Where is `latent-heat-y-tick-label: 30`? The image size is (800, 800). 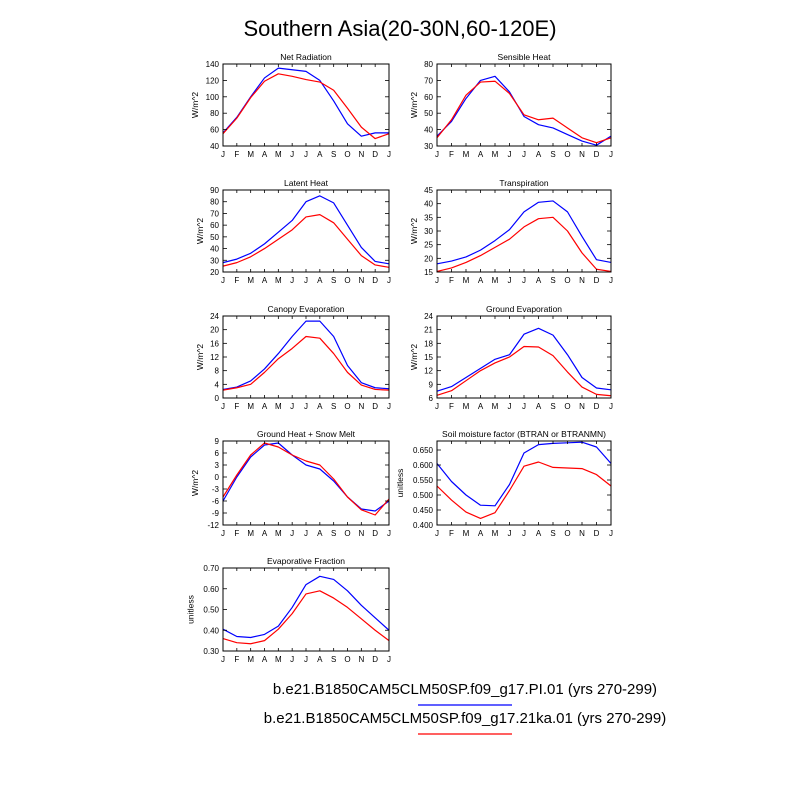
latent-heat-y-tick-label: 30 is located at coordinates (214, 260).